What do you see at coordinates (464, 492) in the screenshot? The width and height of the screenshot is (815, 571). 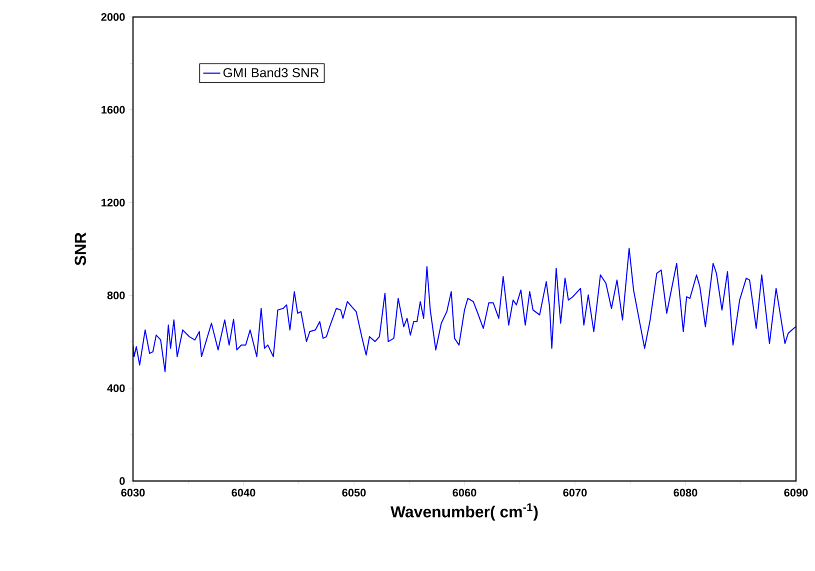 I see `x-tick-label: 6060` at bounding box center [464, 492].